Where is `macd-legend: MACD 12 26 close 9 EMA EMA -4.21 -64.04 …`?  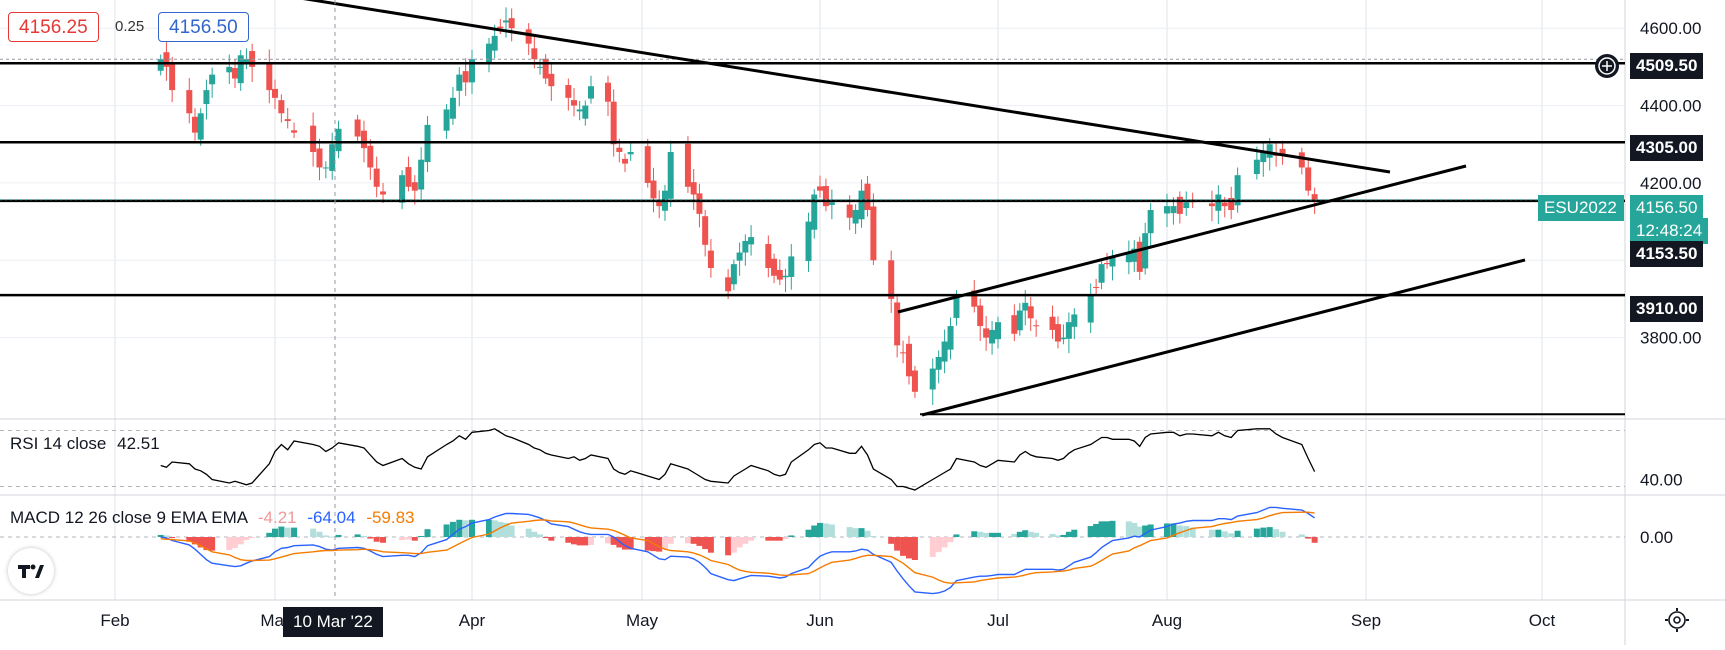
macd-legend: MACD 12 26 close 9 EMA EMA -4.21 -64.04 … is located at coordinates (212, 518).